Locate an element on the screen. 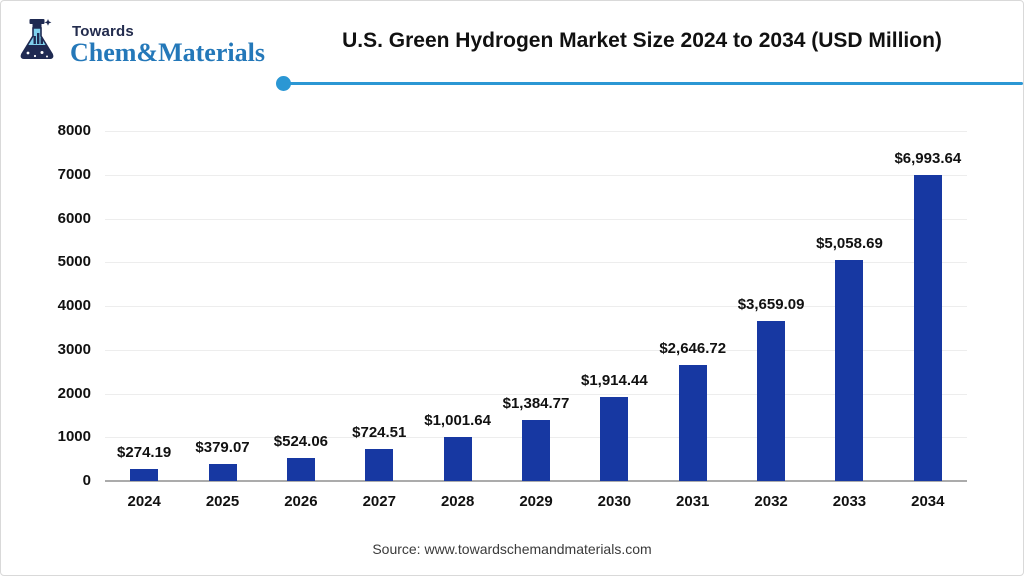 The image size is (1024, 576). brand-name-top: Towards is located at coordinates (103, 31).